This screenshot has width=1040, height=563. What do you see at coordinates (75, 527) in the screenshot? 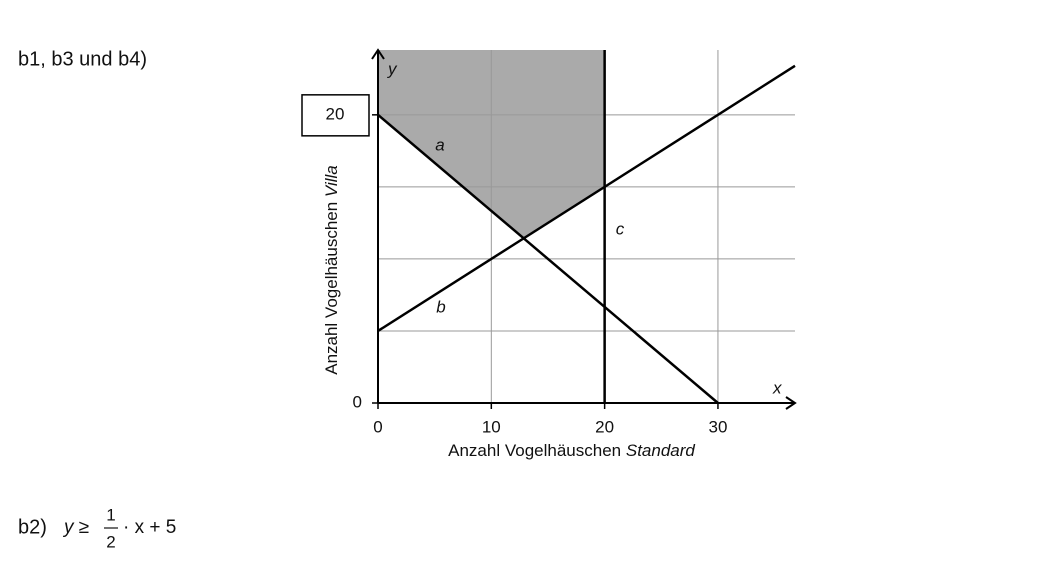
I see `inequality-lhs: y ≥` at bounding box center [75, 527].